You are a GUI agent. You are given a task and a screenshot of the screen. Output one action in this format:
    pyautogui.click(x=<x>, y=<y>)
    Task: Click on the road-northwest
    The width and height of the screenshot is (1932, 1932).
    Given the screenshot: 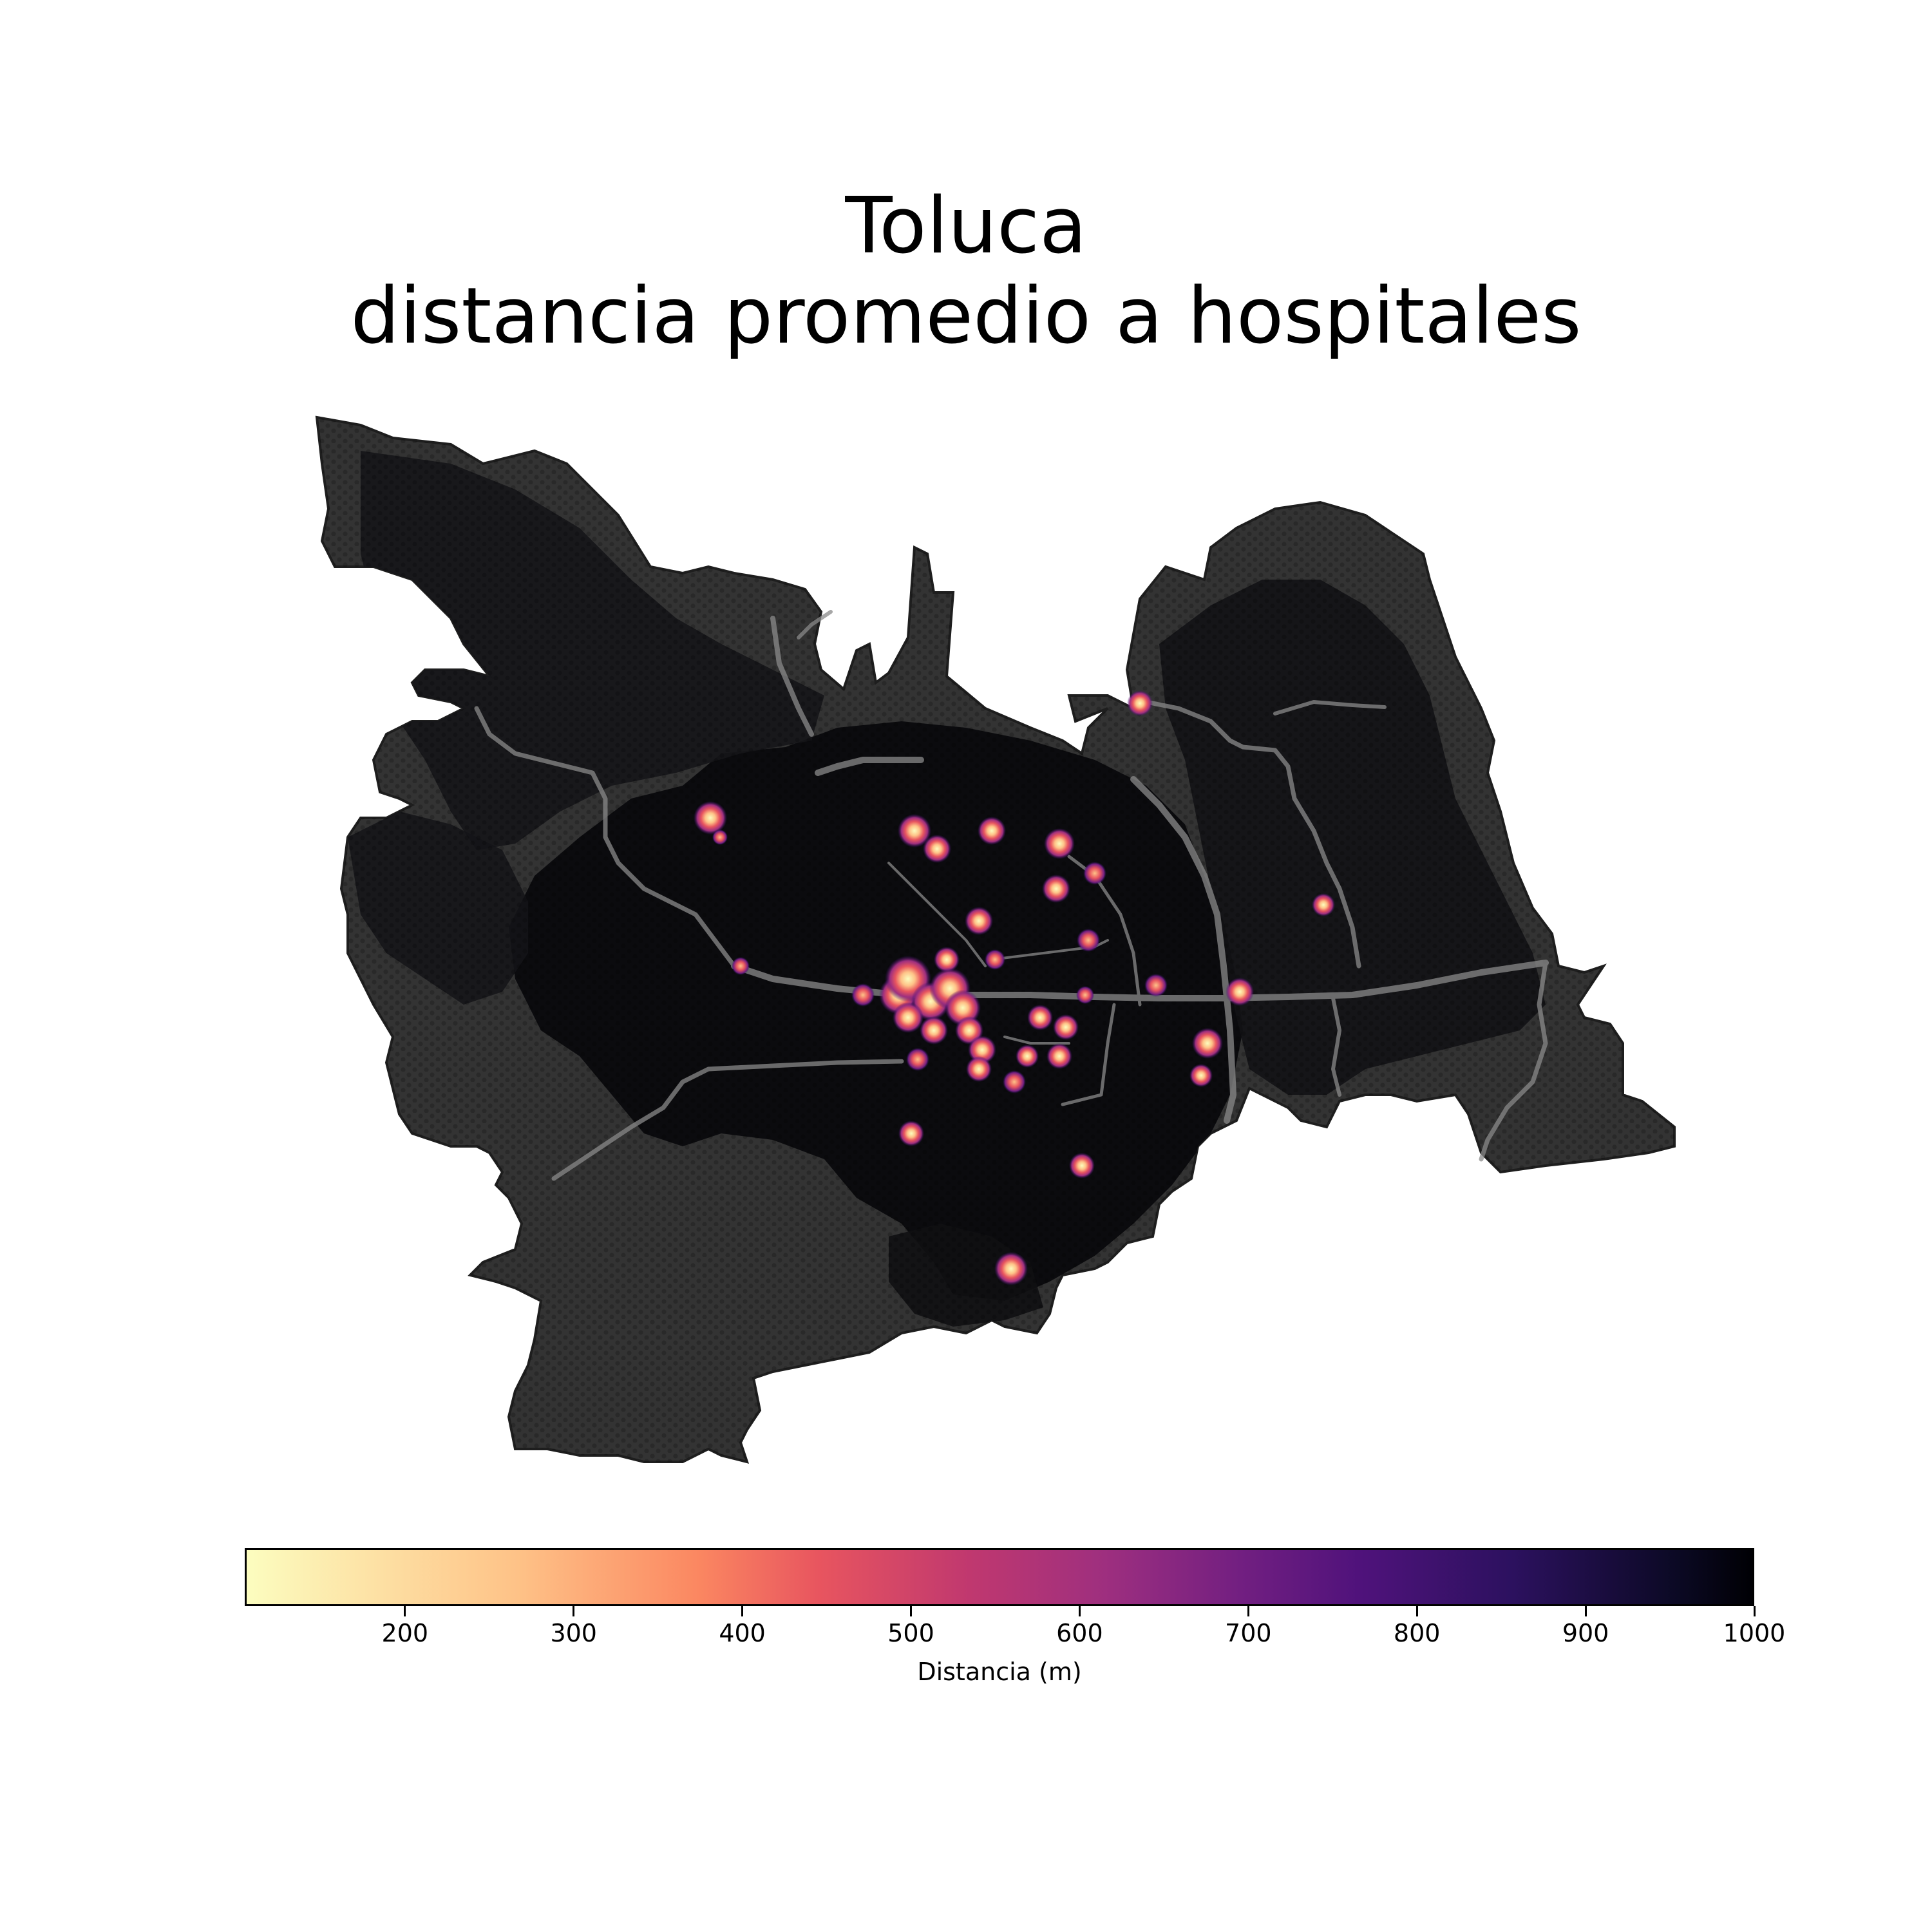 What is the action you would take?
    pyautogui.click(x=605, y=838)
    